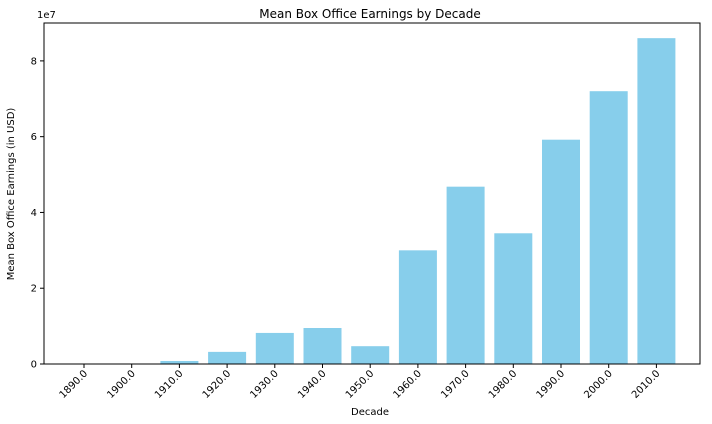 This screenshot has width=712, height=424. Describe the element at coordinates (264, 384) in the screenshot. I see `x-tick-label-1930.0: 1930.0` at that location.